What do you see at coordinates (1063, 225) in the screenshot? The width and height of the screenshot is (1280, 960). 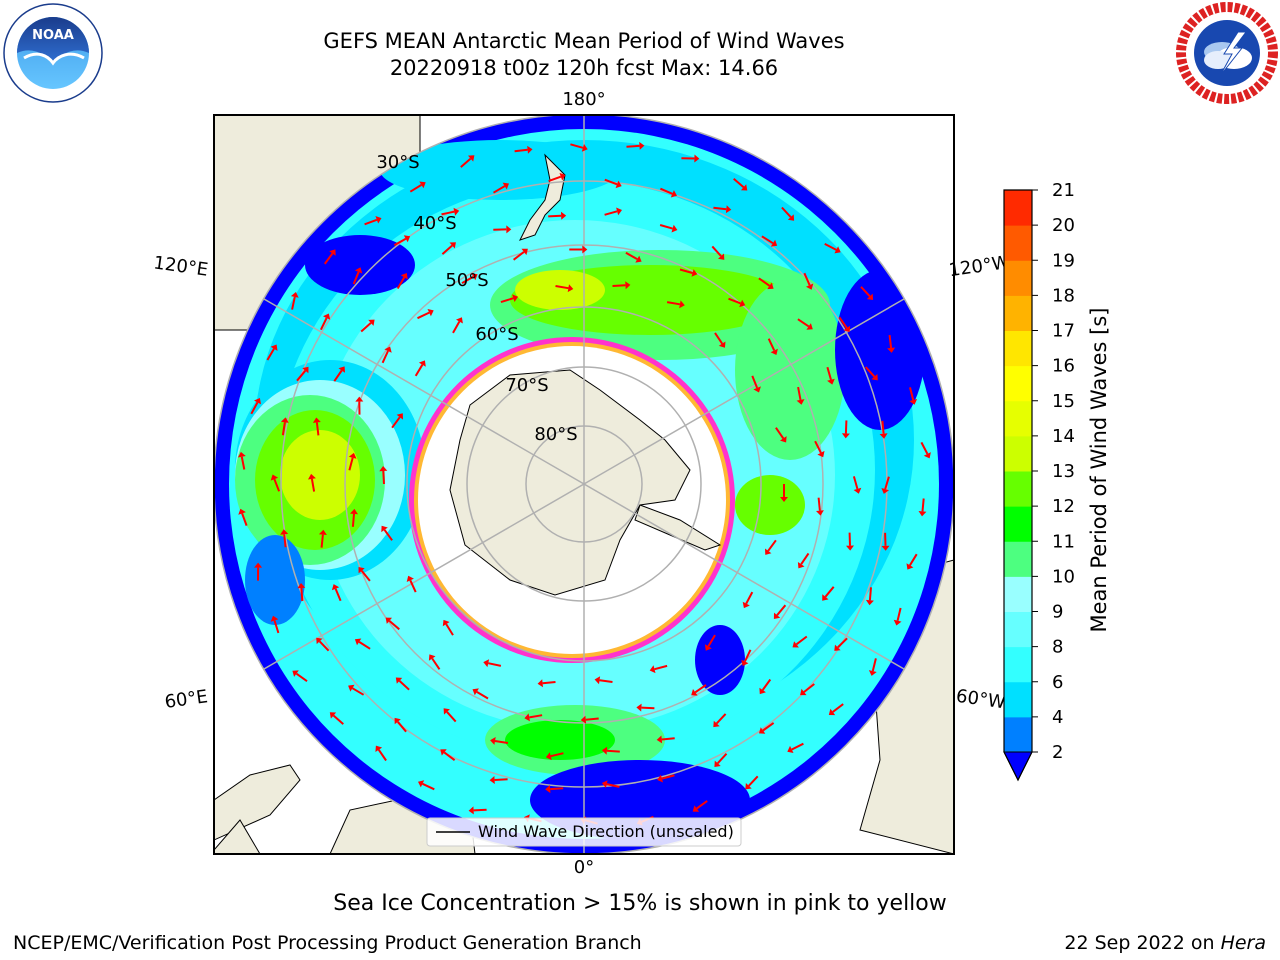 I see `colorbar-tick-label: 20` at bounding box center [1063, 225].